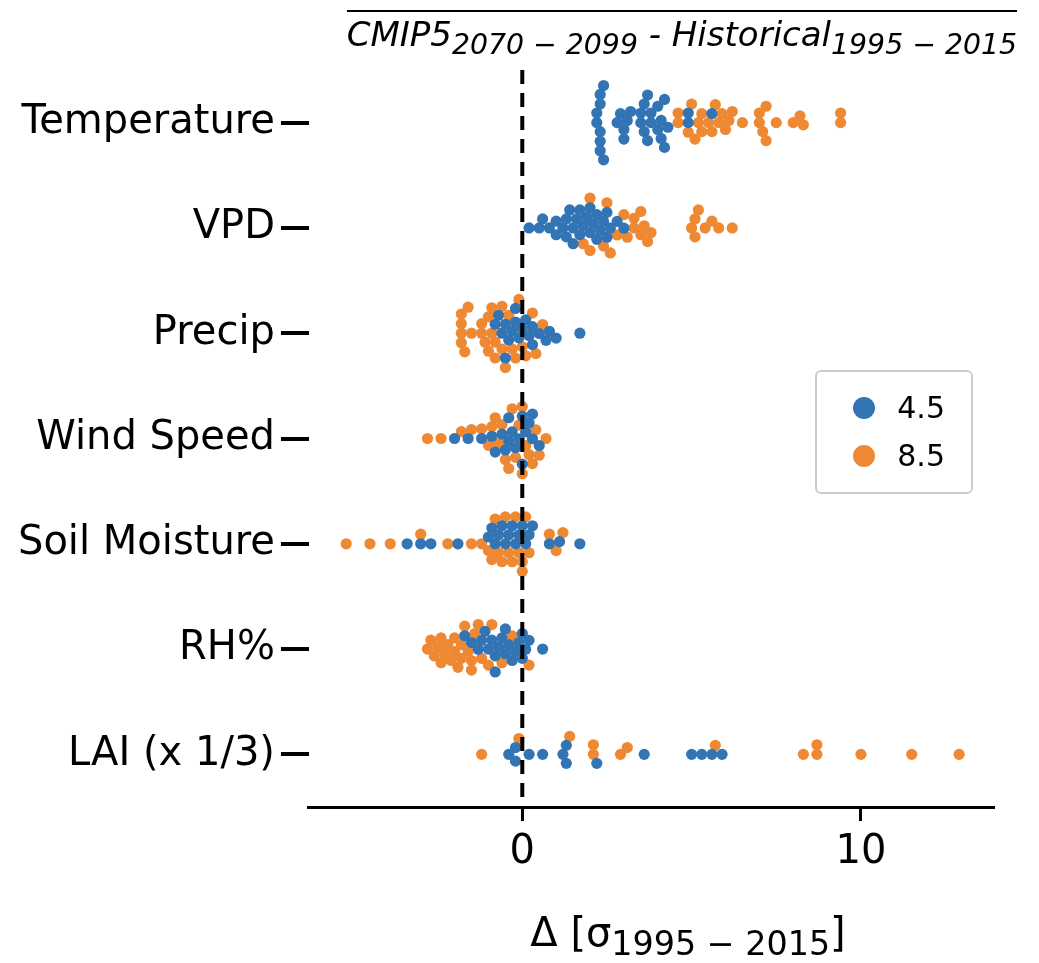  What do you see at coordinates (227, 645) in the screenshot?
I see `y-tick-label: RH%` at bounding box center [227, 645].